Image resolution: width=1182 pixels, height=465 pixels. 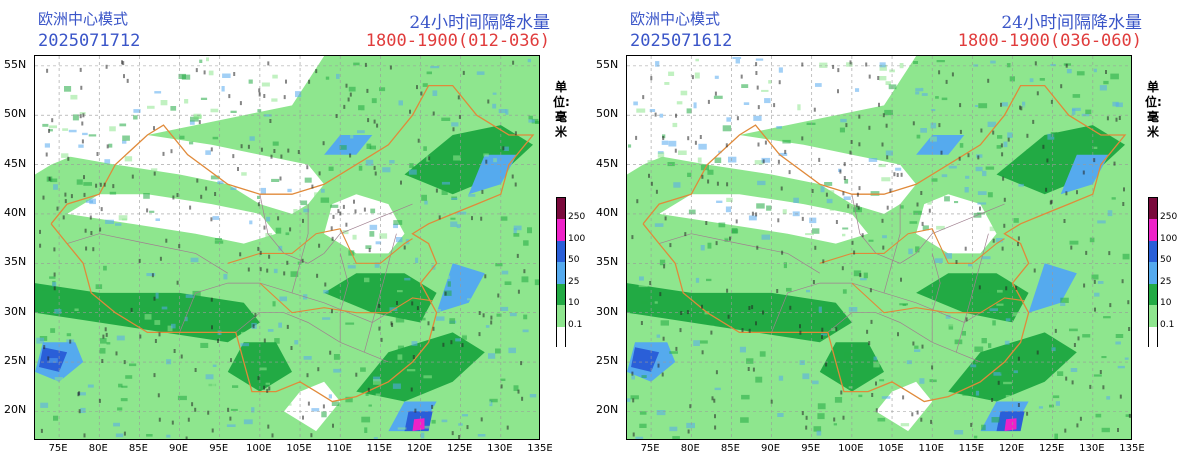 I want to click on latitude-tick-label: 55N, so click(x=607, y=64).